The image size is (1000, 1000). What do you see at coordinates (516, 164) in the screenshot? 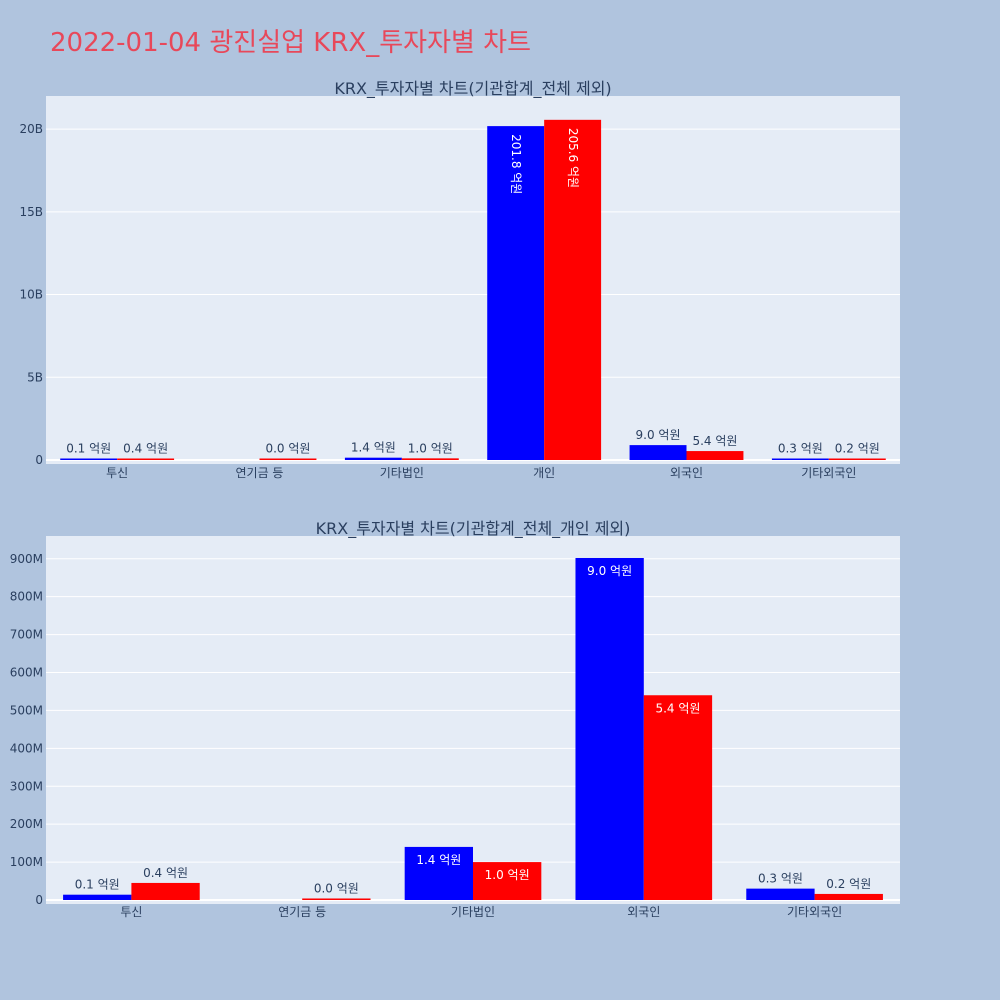
I see `data-label: 201.8 억원` at bounding box center [516, 164].